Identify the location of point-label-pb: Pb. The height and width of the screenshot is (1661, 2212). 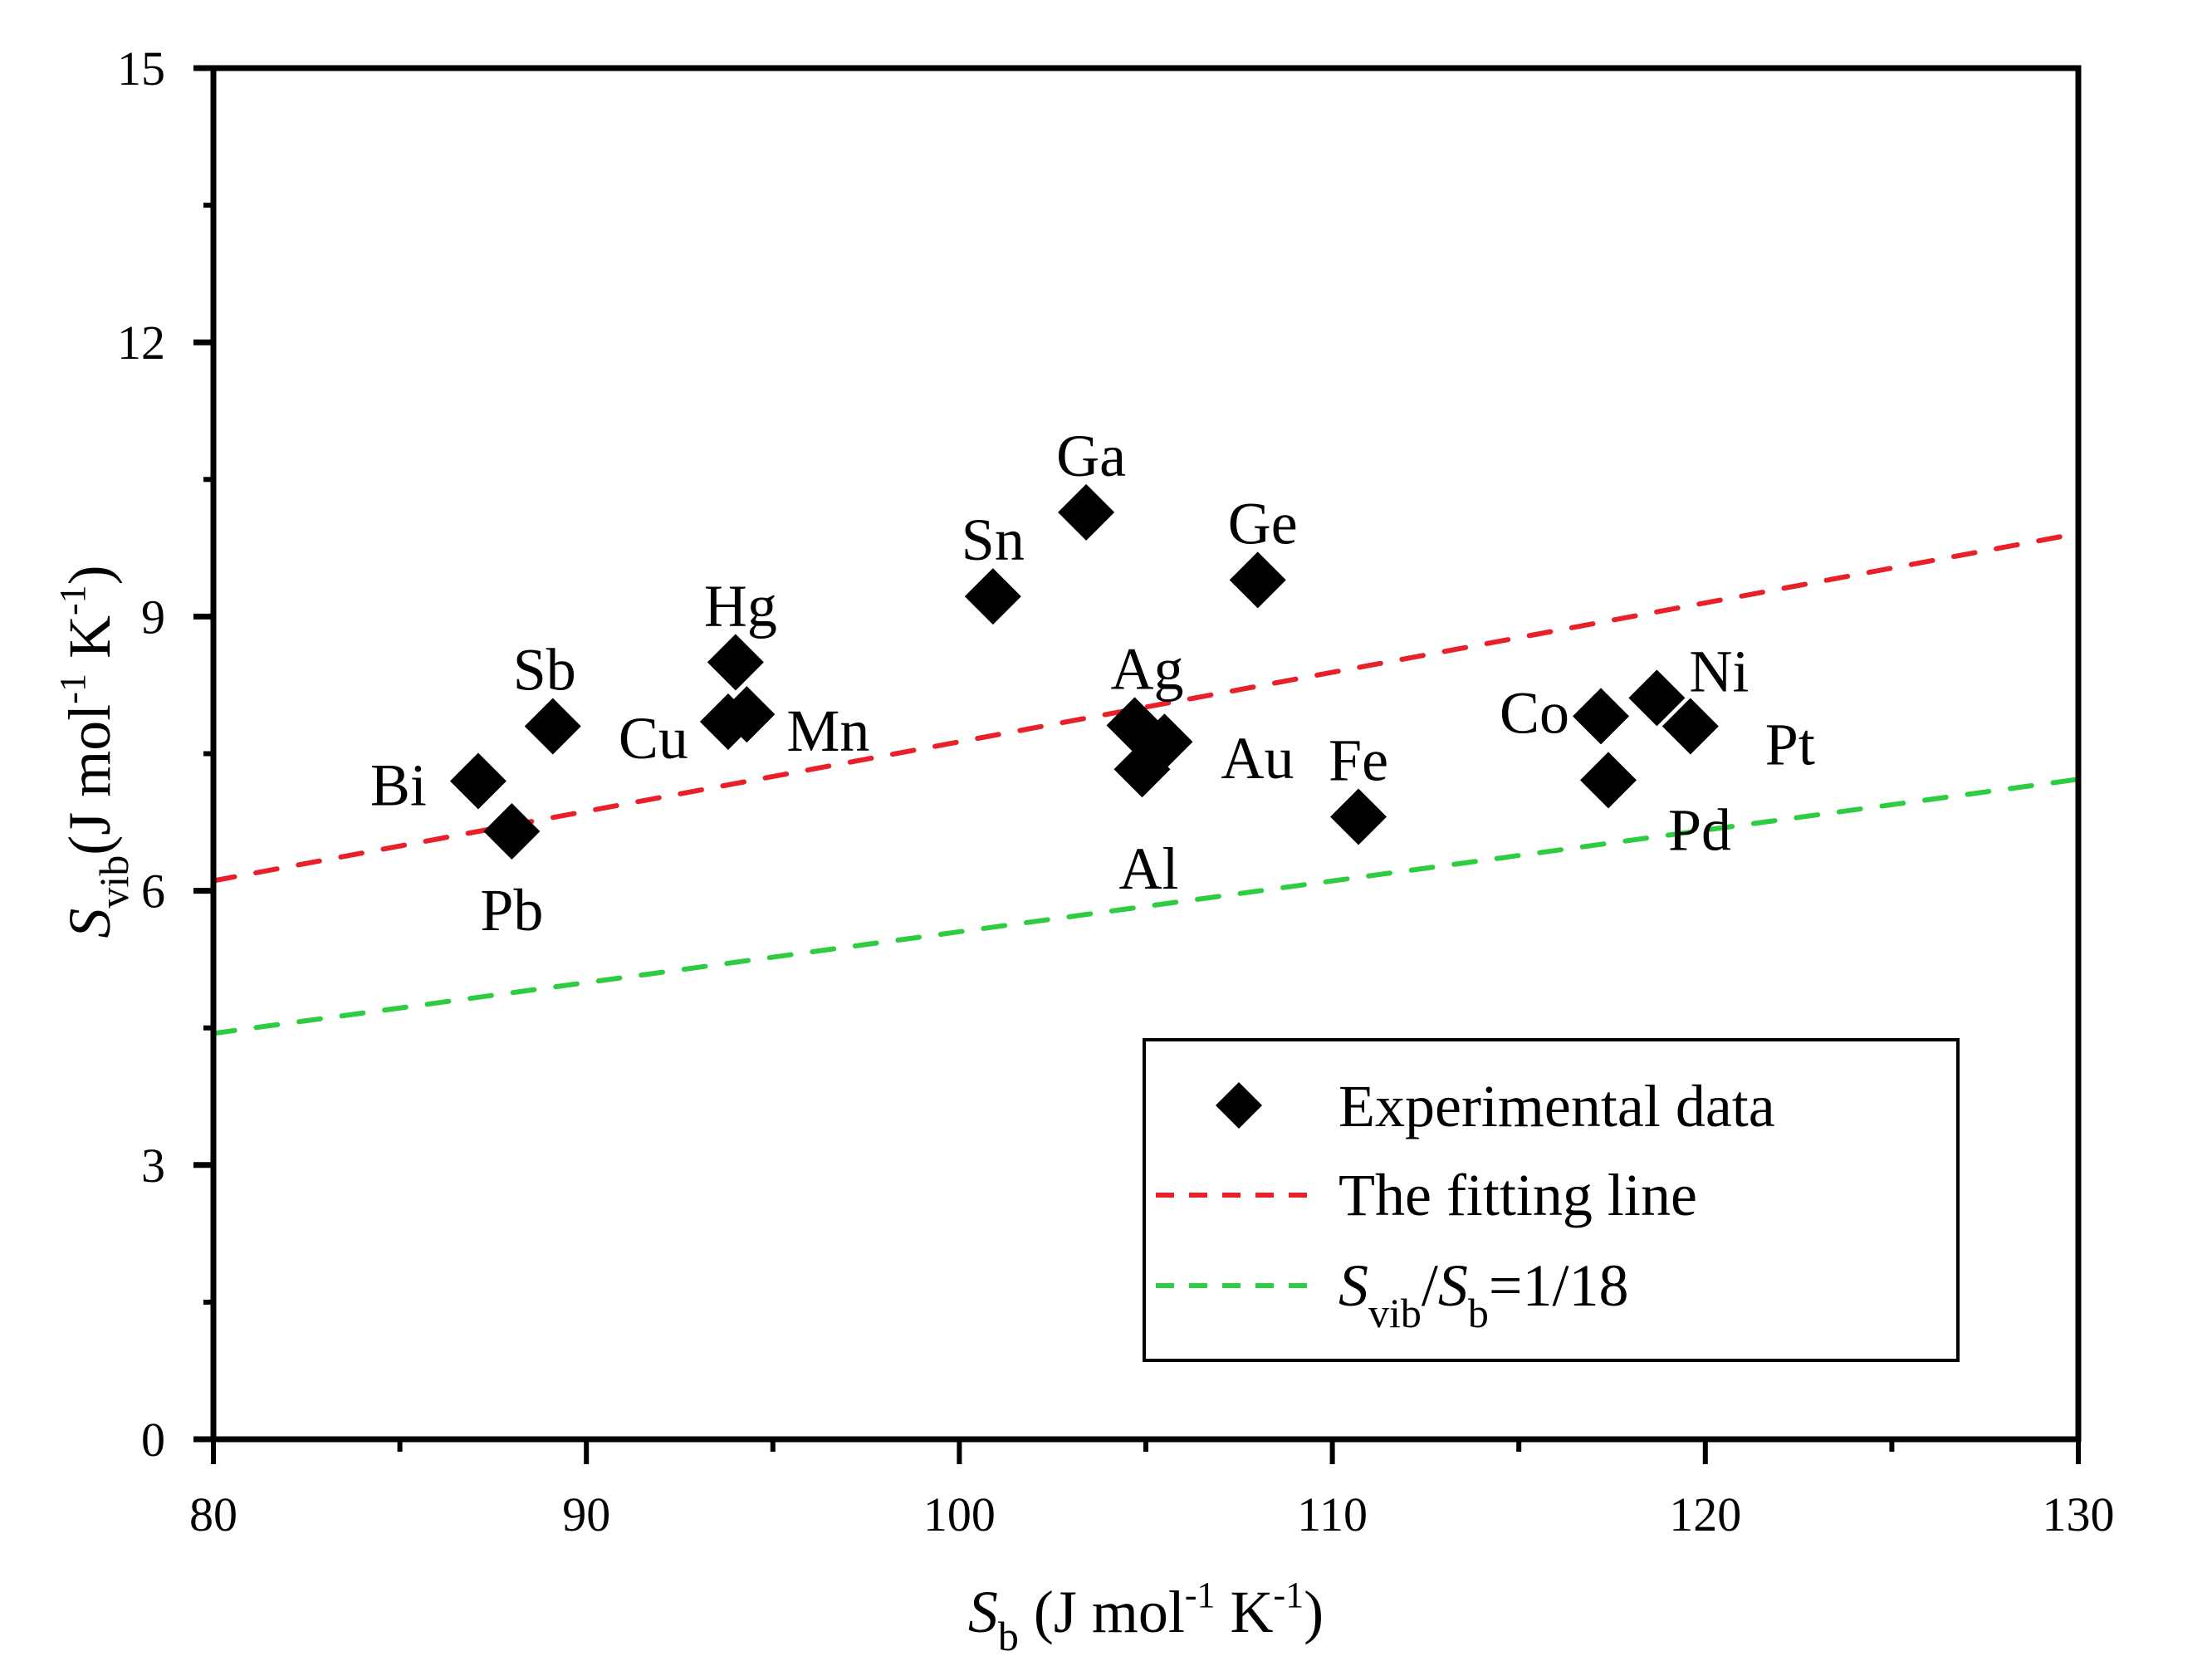
(511, 910).